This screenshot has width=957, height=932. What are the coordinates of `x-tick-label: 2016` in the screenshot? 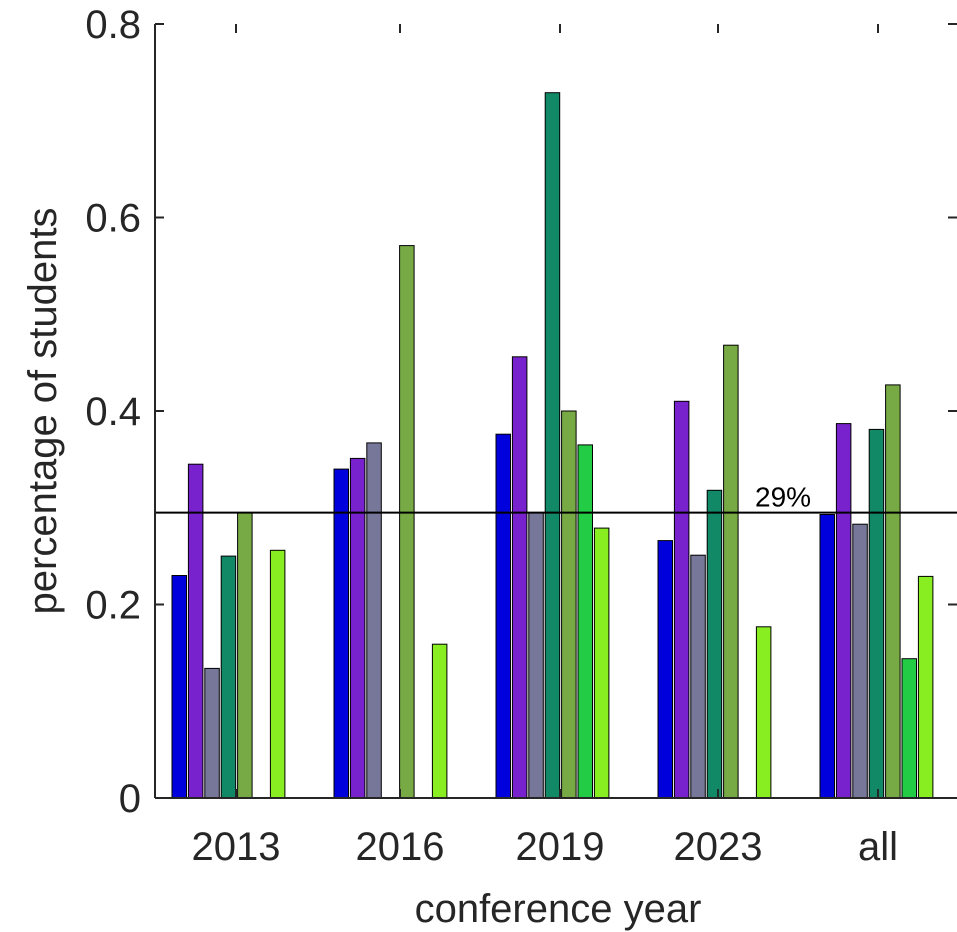 It's located at (400, 847).